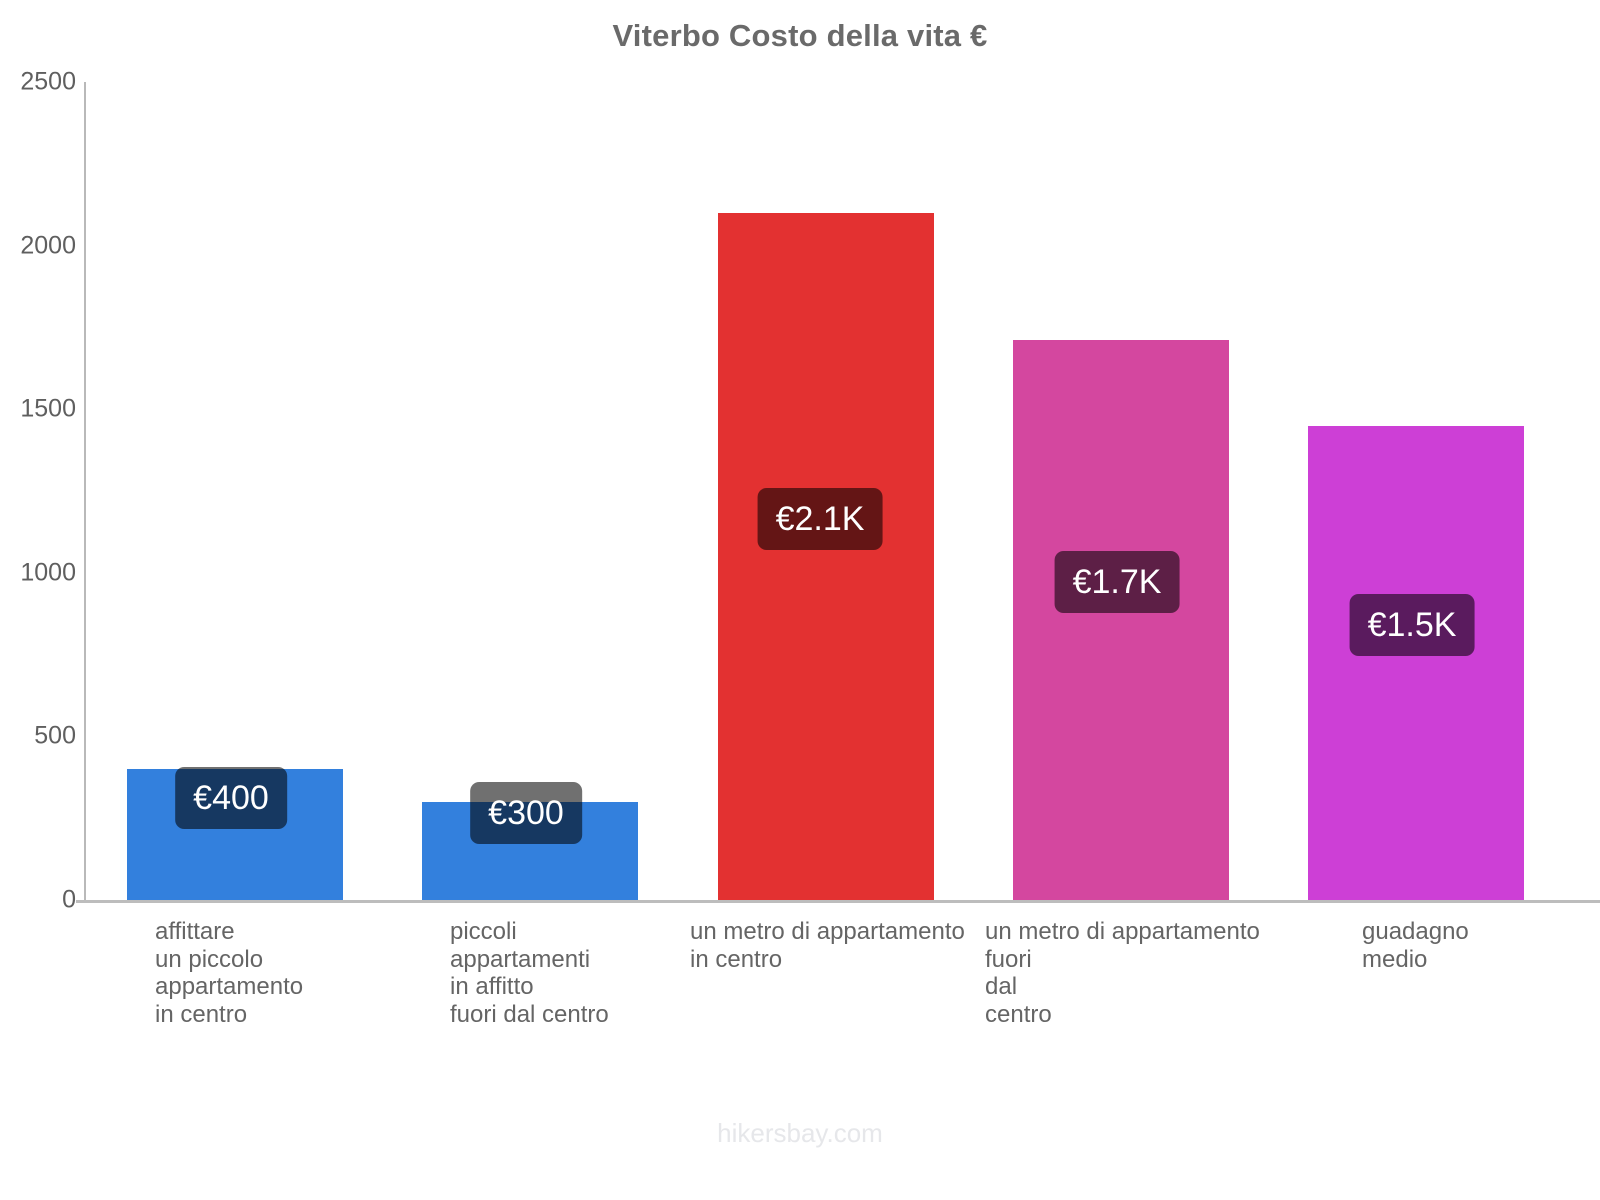 Image resolution: width=1600 pixels, height=1200 pixels. Describe the element at coordinates (1415, 945) in the screenshot. I see `x-axis-category-label: guadagno medio` at that location.